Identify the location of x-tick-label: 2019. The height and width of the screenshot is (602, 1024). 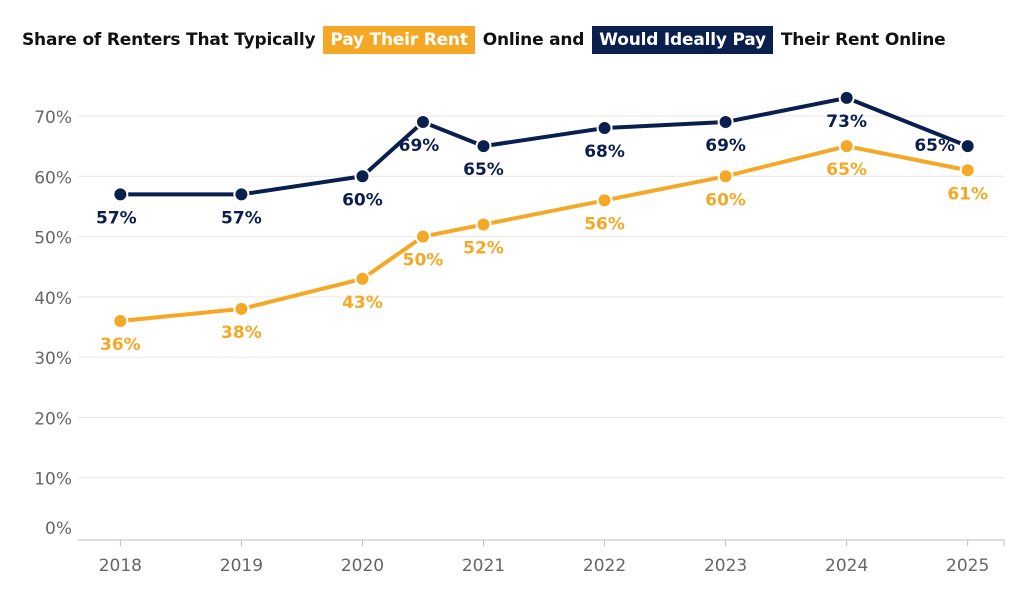
(241, 566).